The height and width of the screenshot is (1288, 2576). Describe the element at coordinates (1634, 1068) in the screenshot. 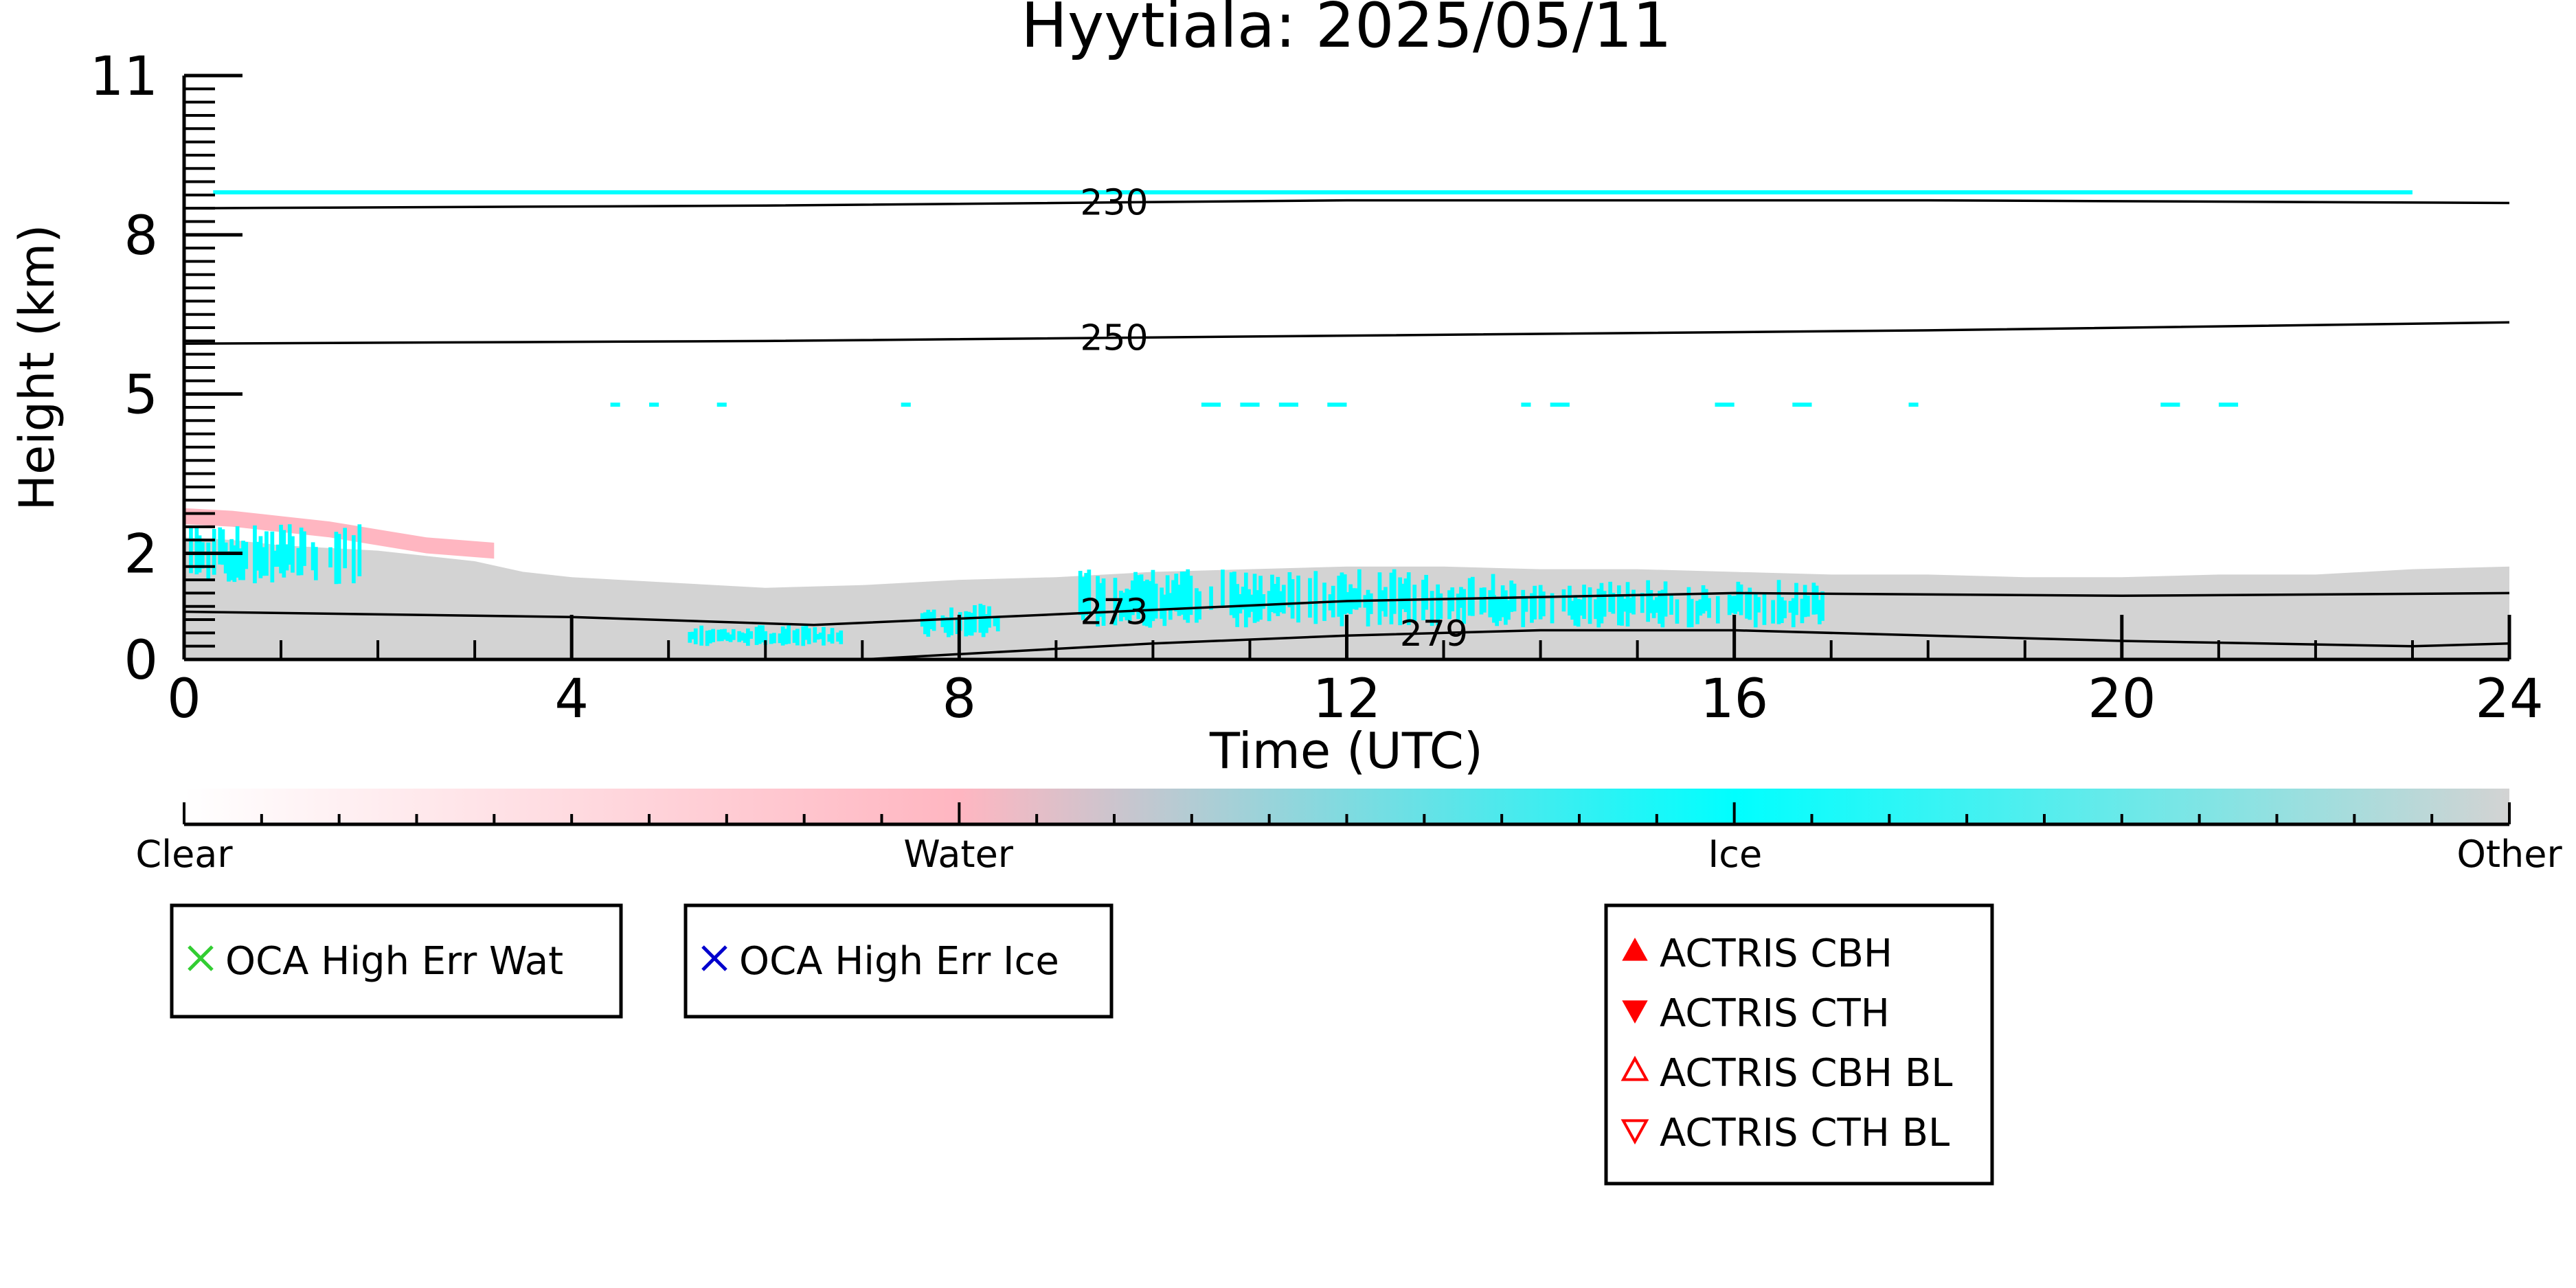

I see `legend-marker-triangle-up` at that location.